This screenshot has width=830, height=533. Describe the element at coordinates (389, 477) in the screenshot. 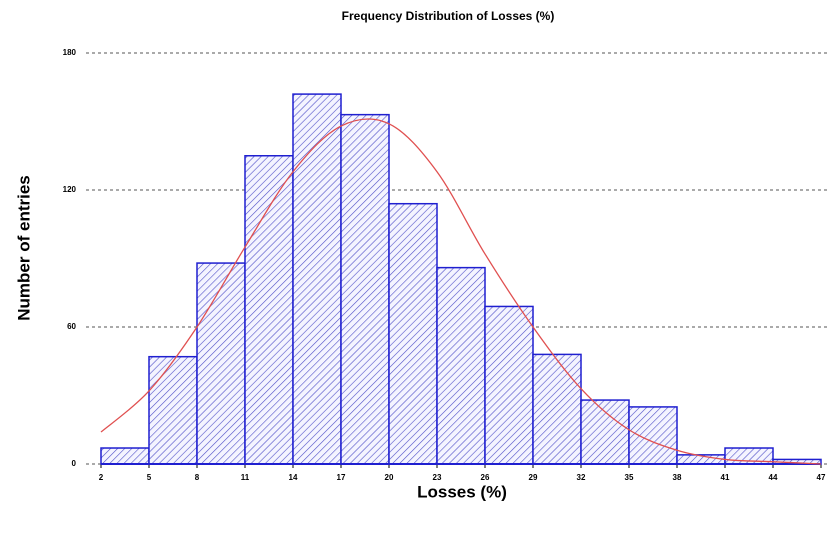

I see `x-tick-label: 20` at that location.